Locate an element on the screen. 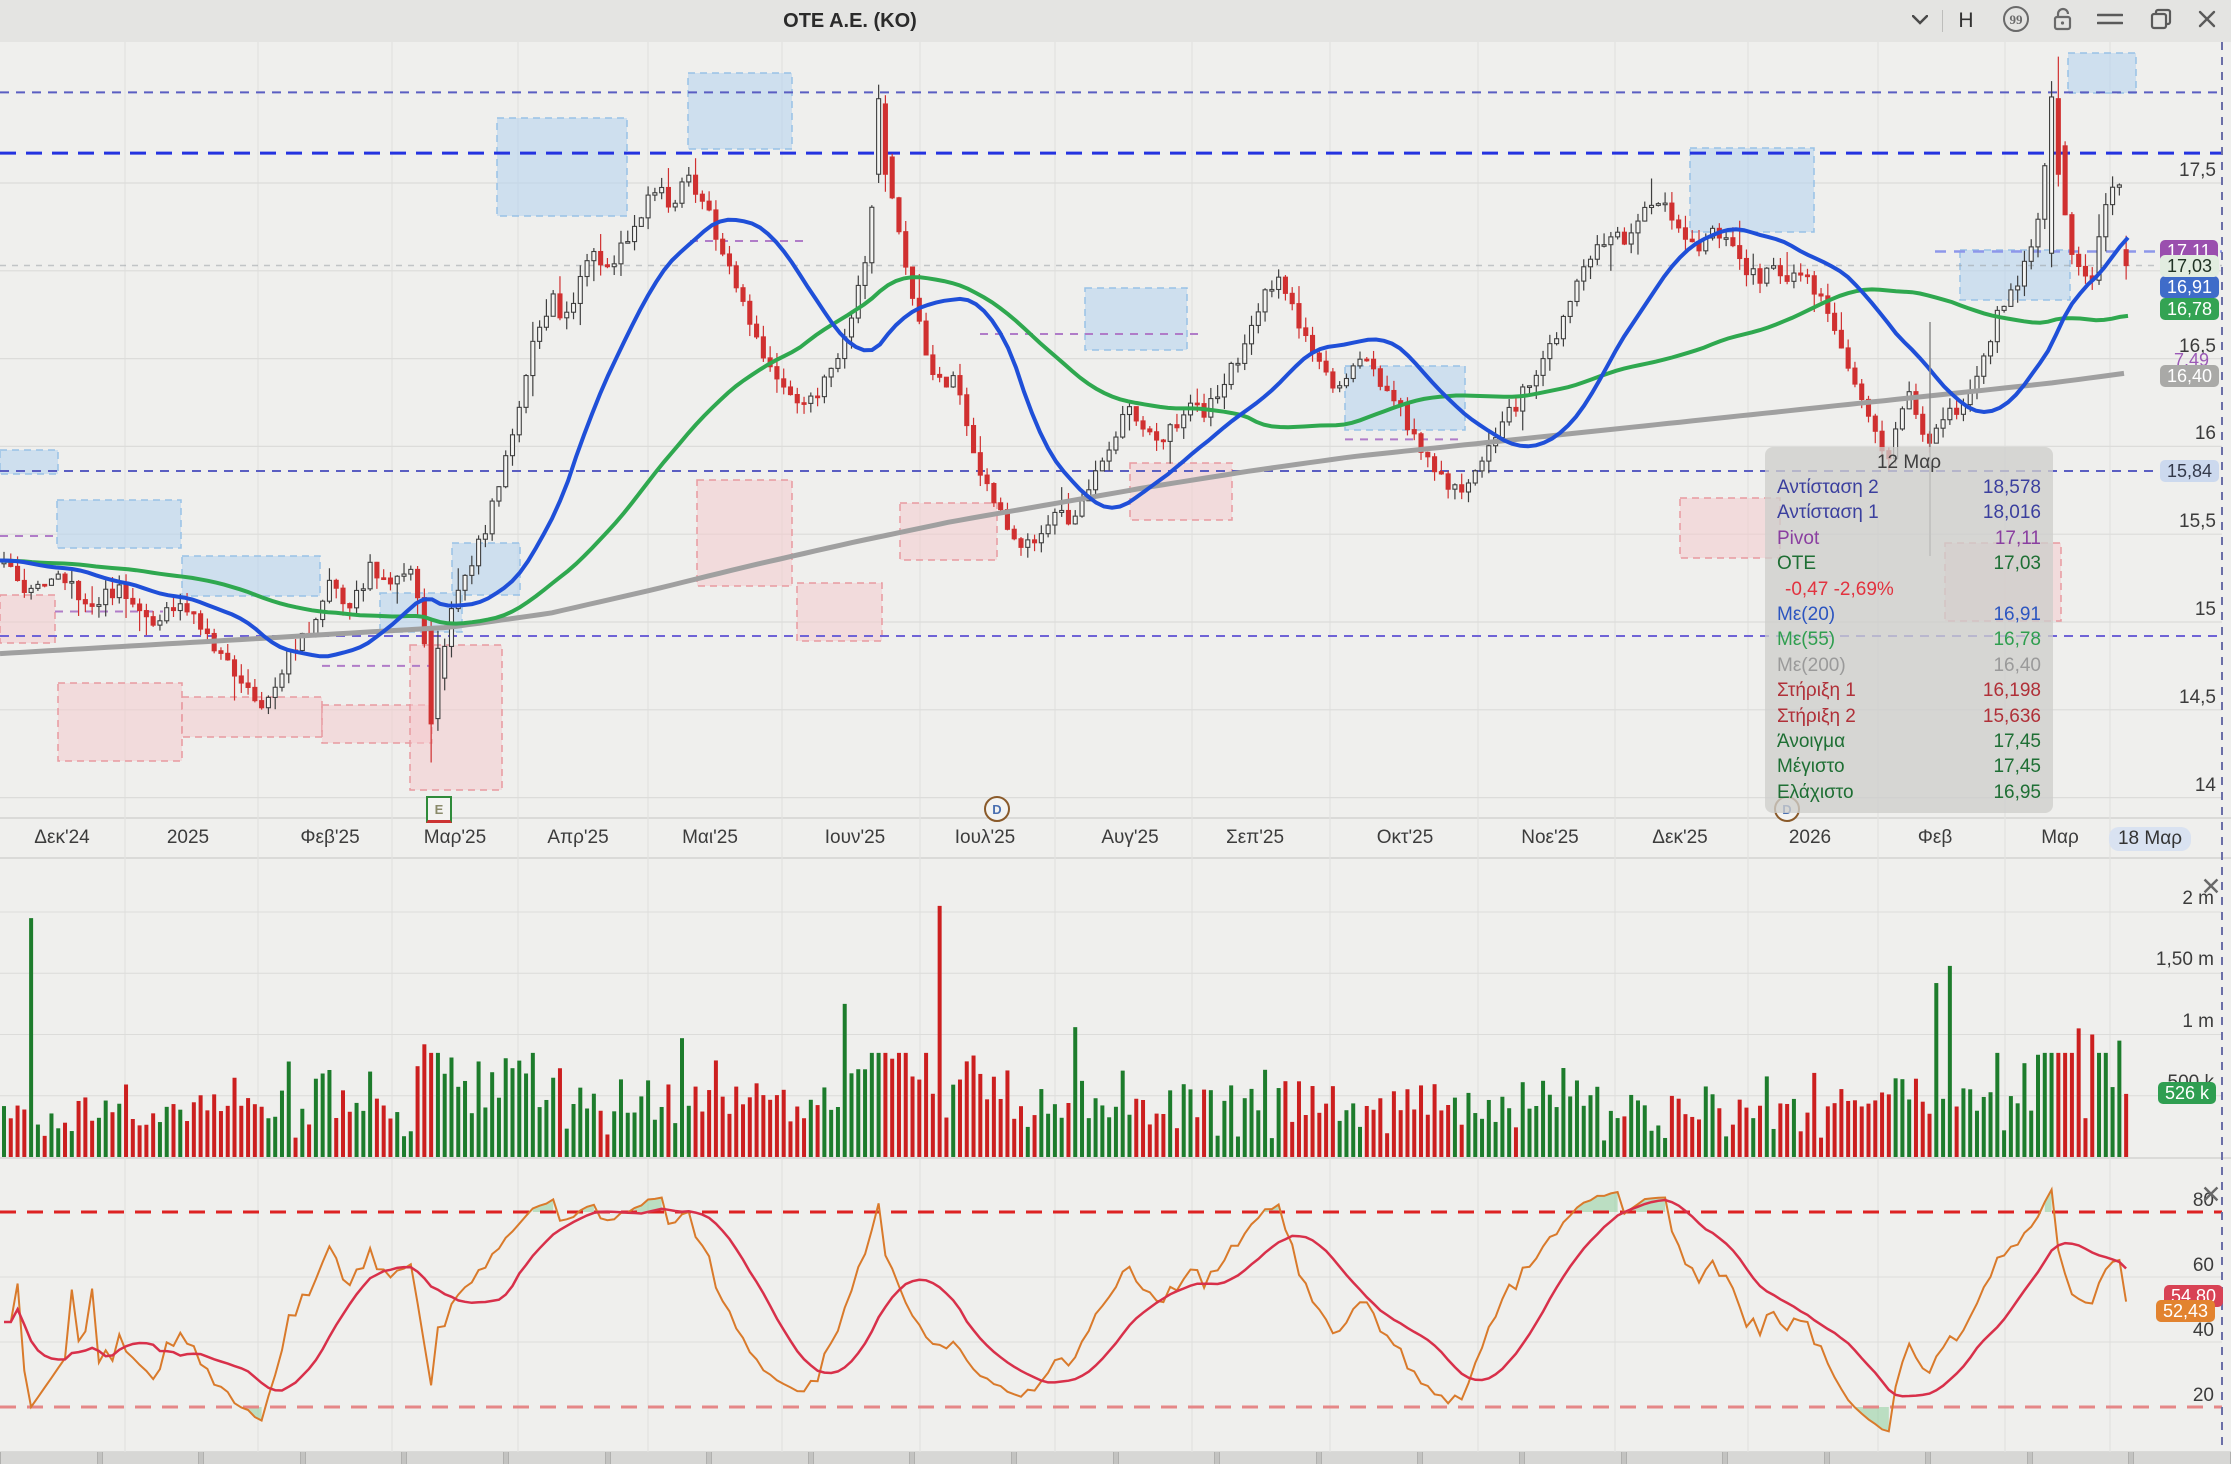  tooltip-row-value: 18,578 is located at coordinates (2011, 487).